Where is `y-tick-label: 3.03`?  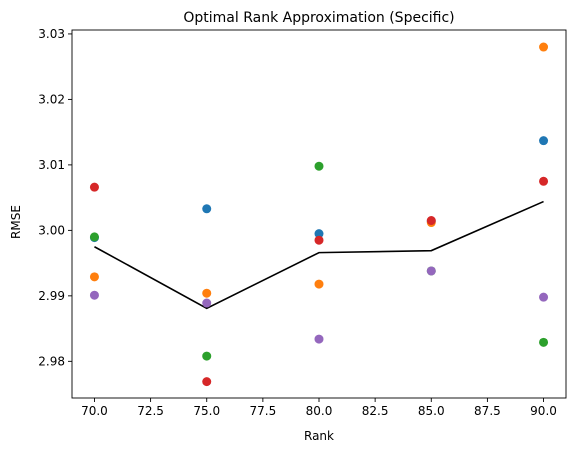
y-tick-label: 3.03 is located at coordinates (51, 34).